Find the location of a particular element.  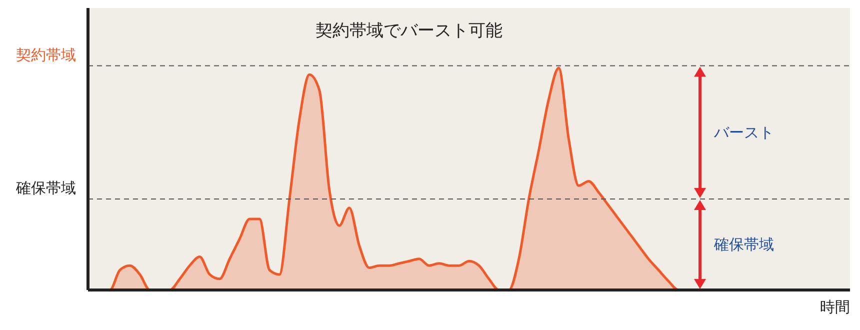

ref-line-label: 確保帯域 is located at coordinates (45, 187).